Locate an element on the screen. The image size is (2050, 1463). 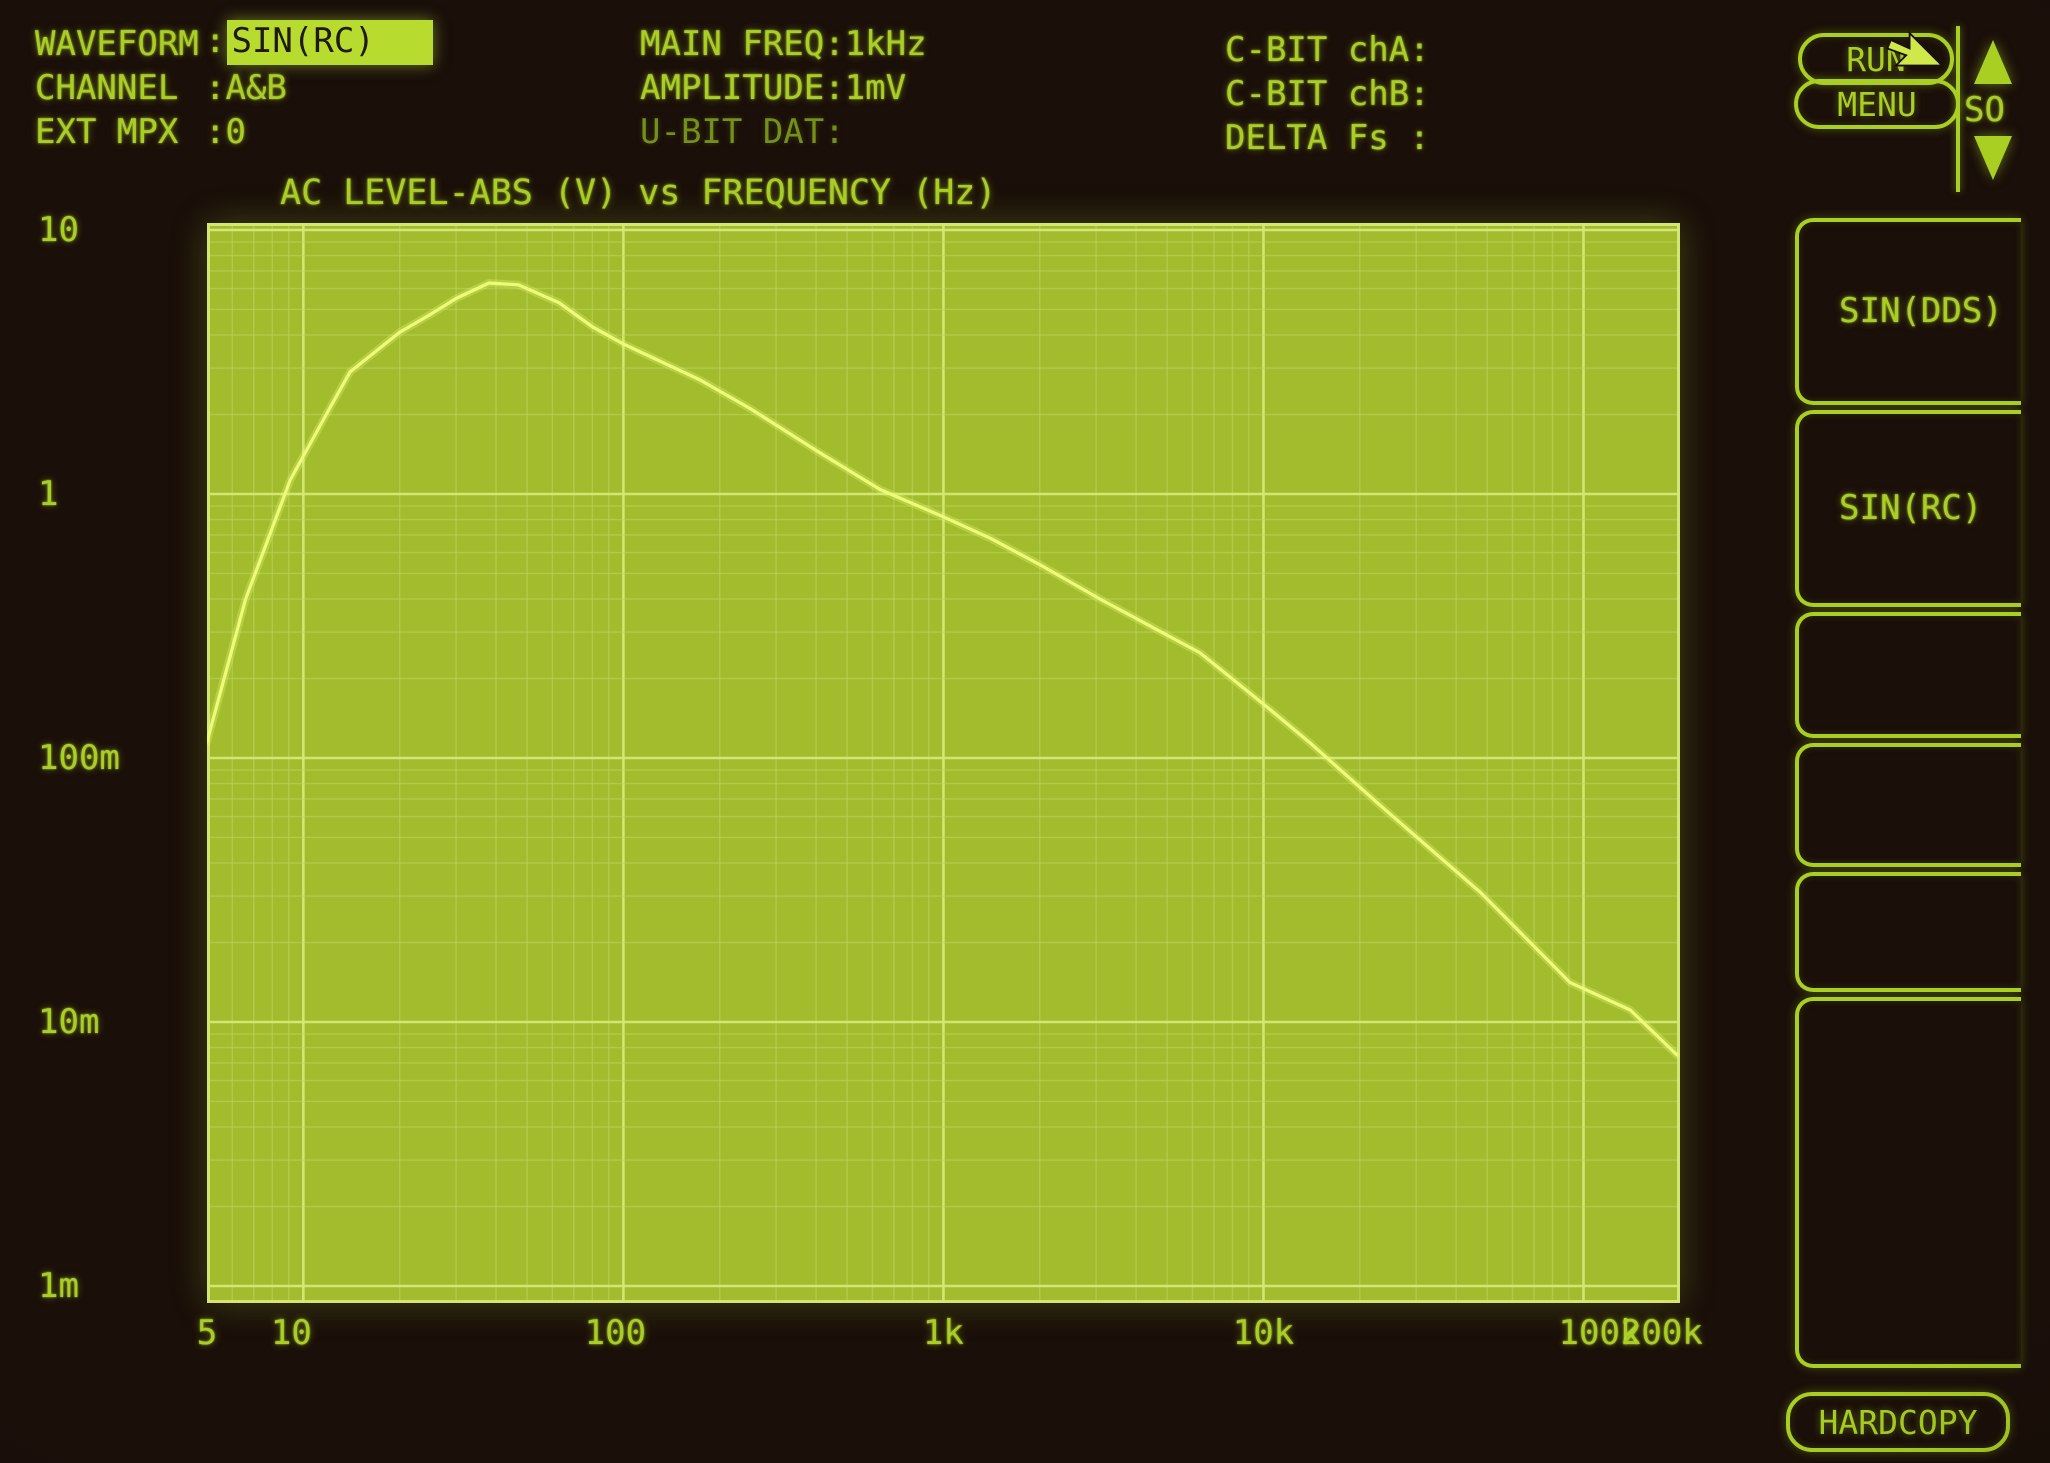
ext-mpx-field: :0 is located at coordinates (225, 132).